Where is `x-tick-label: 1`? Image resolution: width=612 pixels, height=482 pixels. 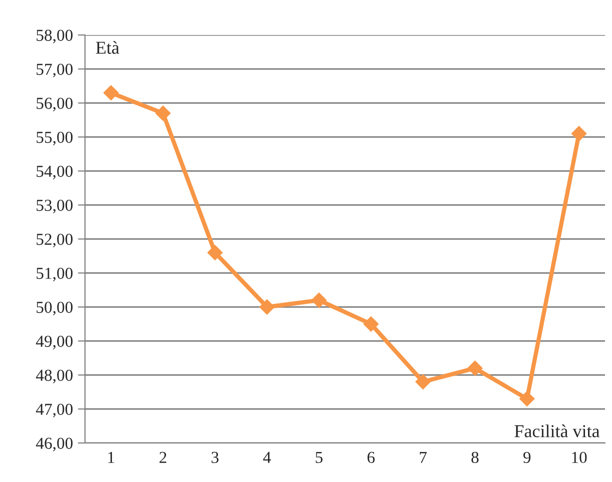
x-tick-label: 1 is located at coordinates (111, 457).